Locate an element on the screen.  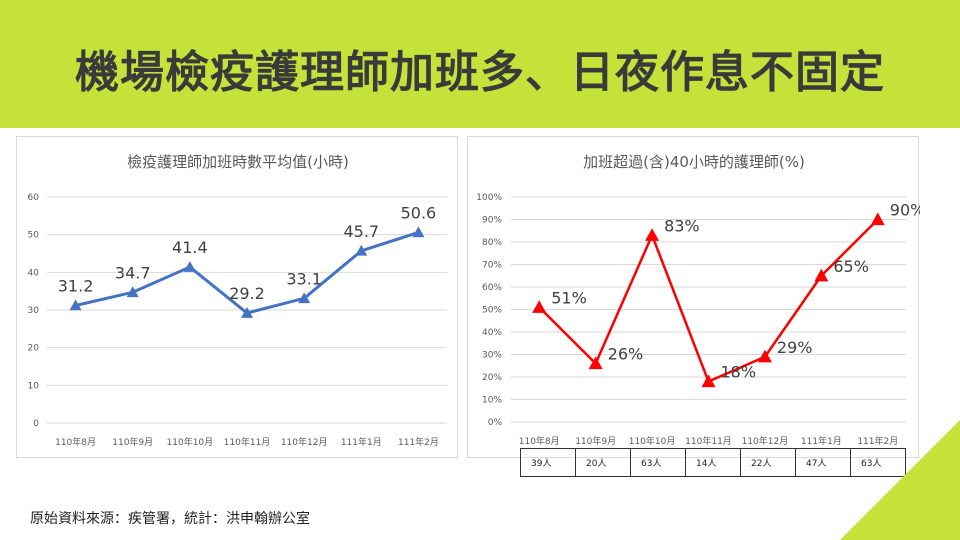
data-label: 29.2 is located at coordinates (247, 293).